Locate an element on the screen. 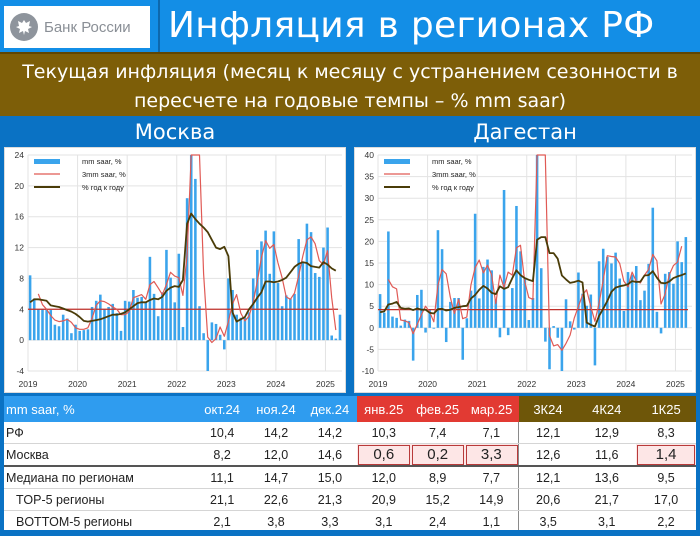 Image resolution: width=700 pixels, height=536 pixels. cell: 2,1 is located at coordinates (222, 521).